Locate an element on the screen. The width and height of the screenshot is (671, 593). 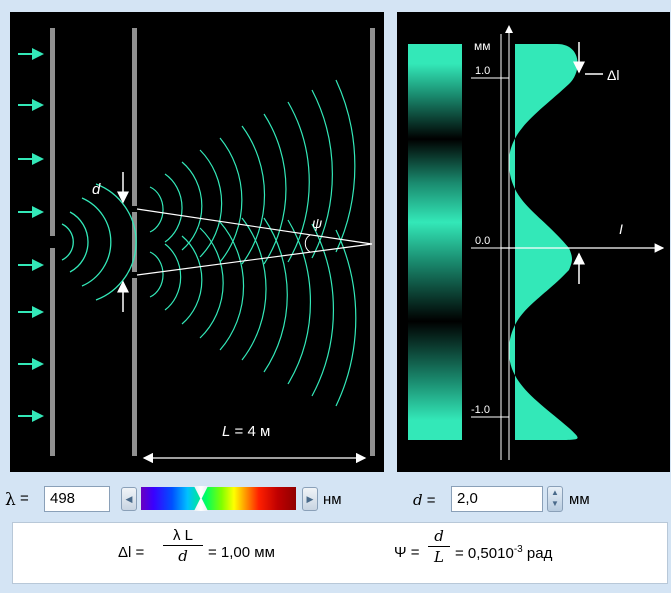
wavelength-increase-button: ▶ is located at coordinates (310, 499).